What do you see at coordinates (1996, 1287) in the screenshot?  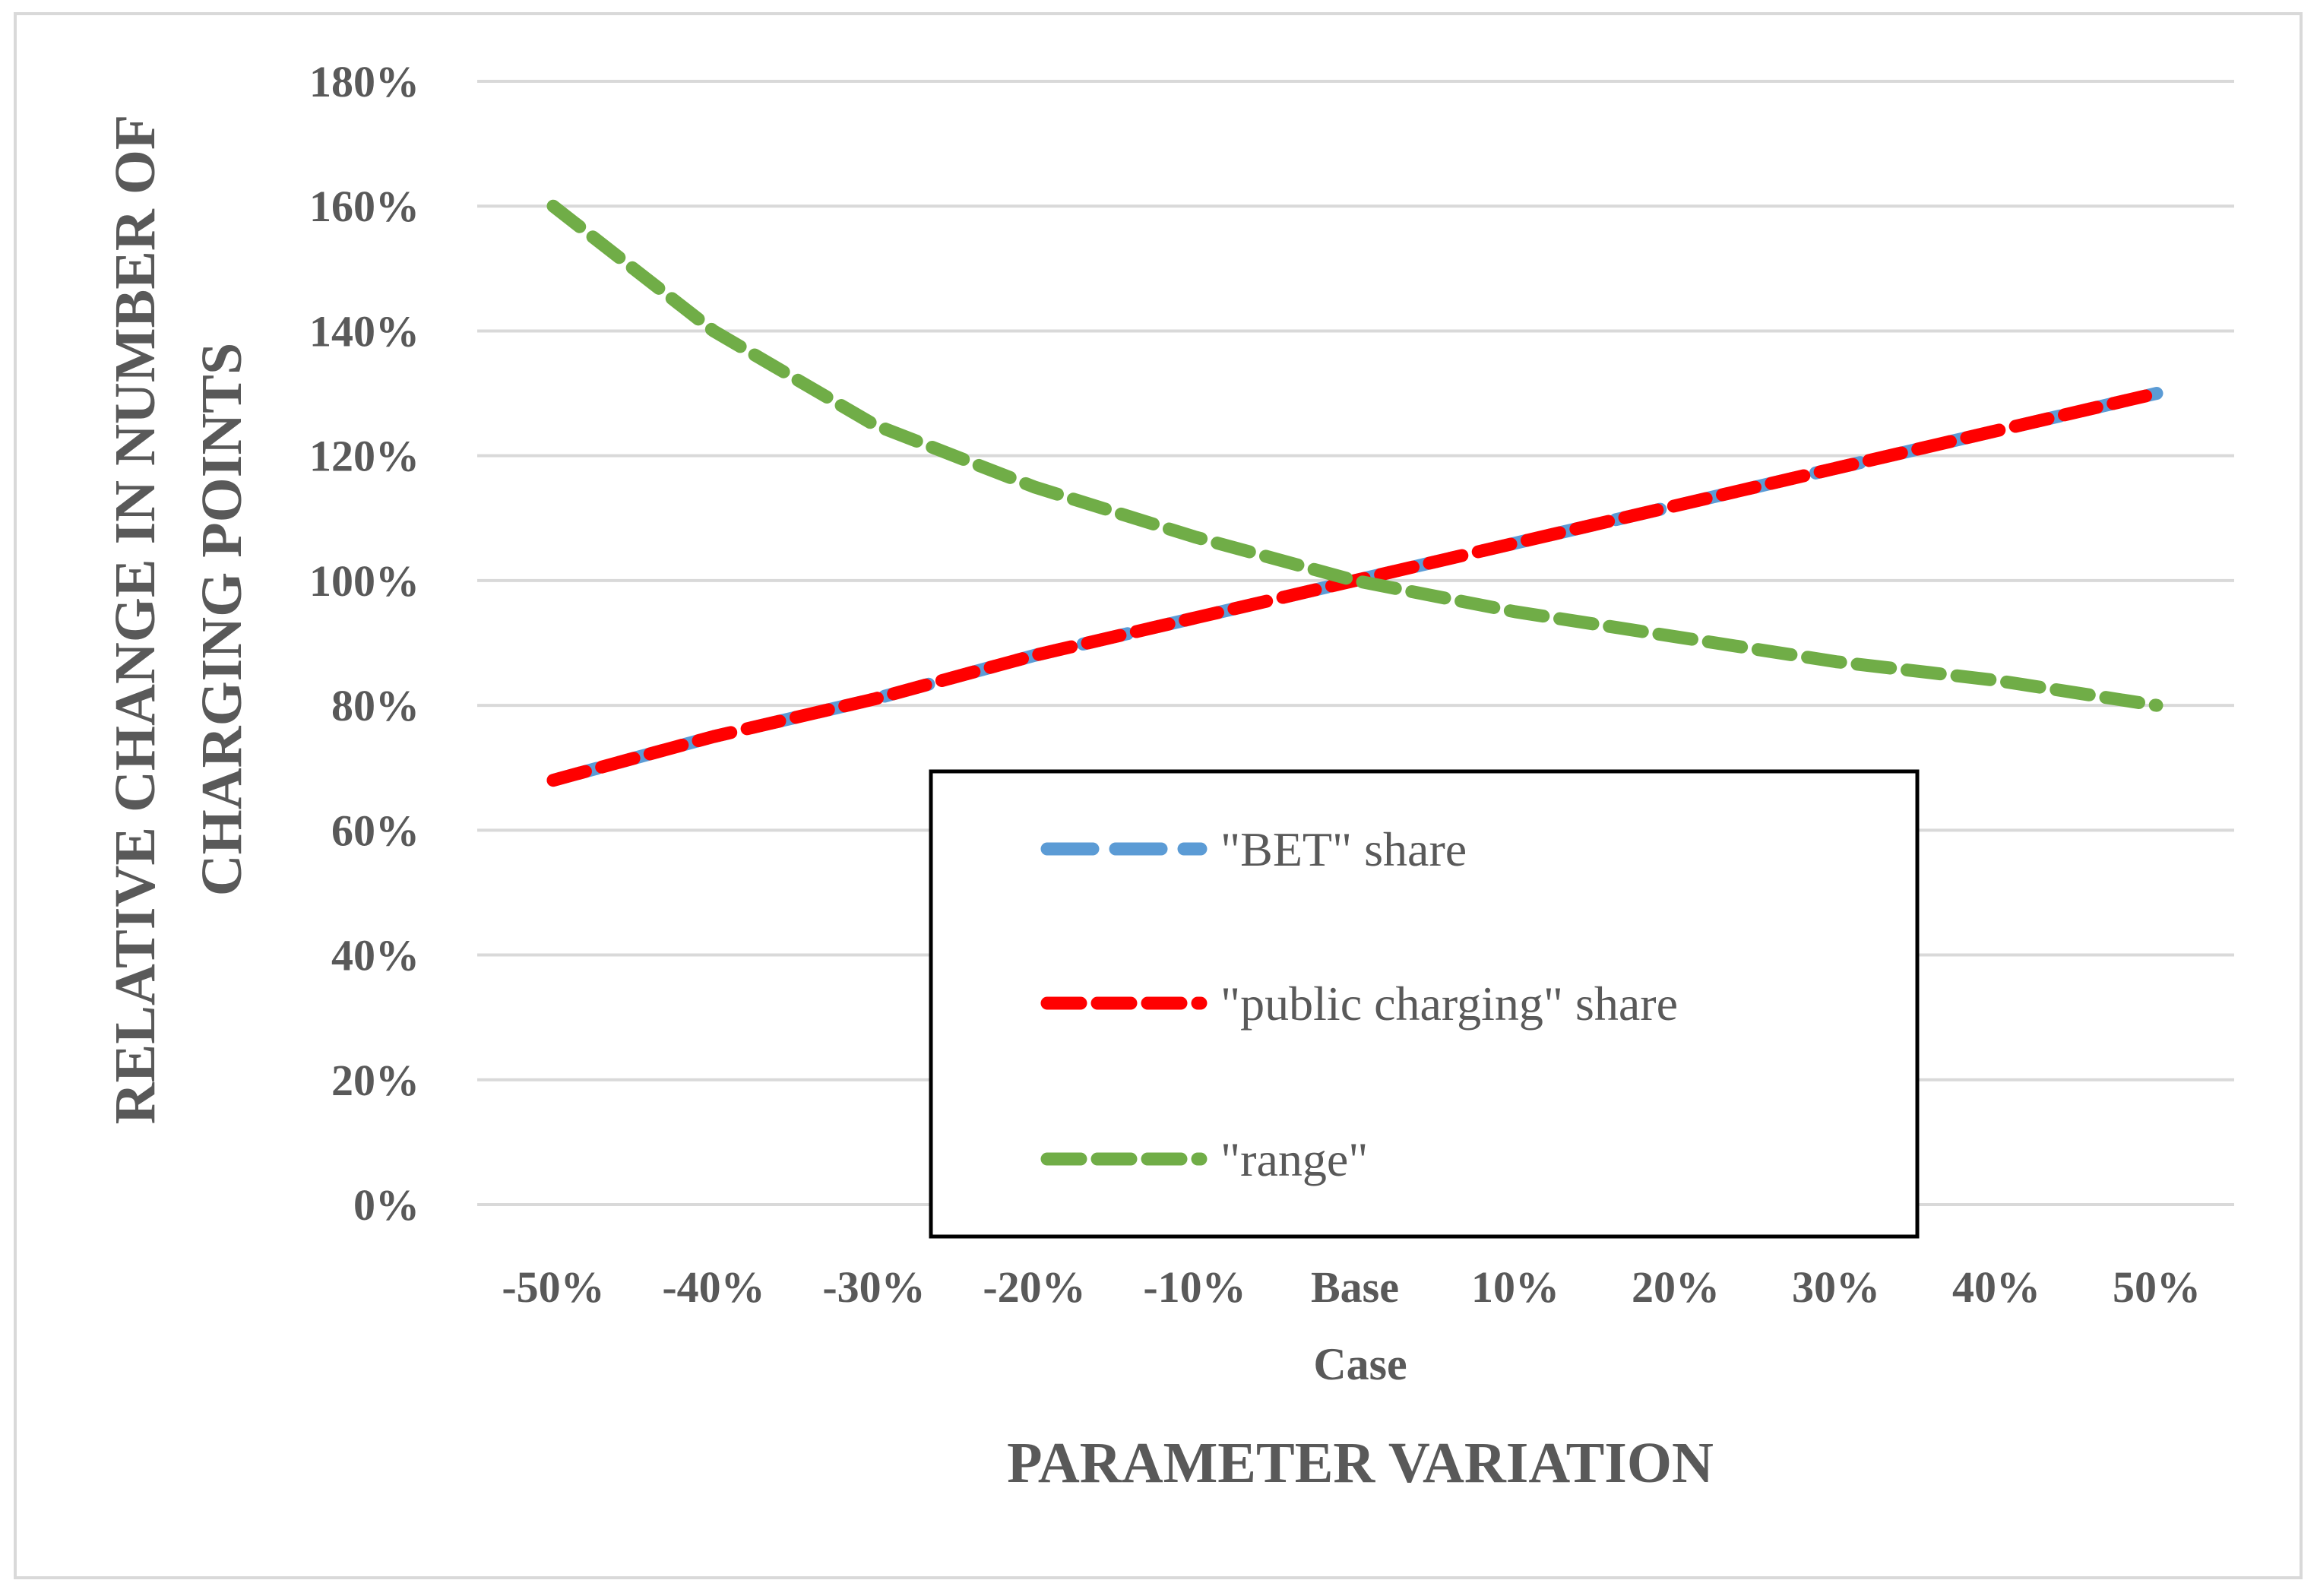 I see `x-tick-label: 40%` at bounding box center [1996, 1287].